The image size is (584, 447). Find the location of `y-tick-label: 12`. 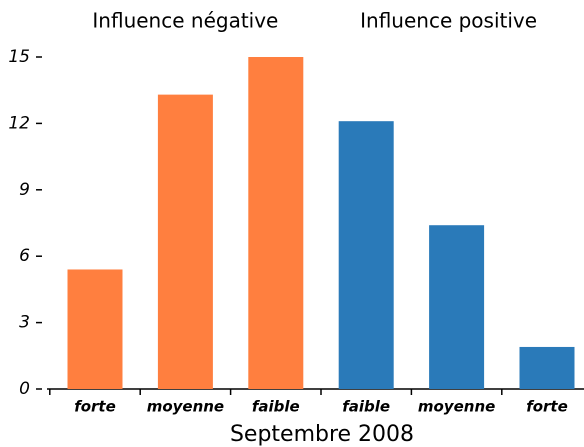

y-tick-label: 12 is located at coordinates (19, 123).